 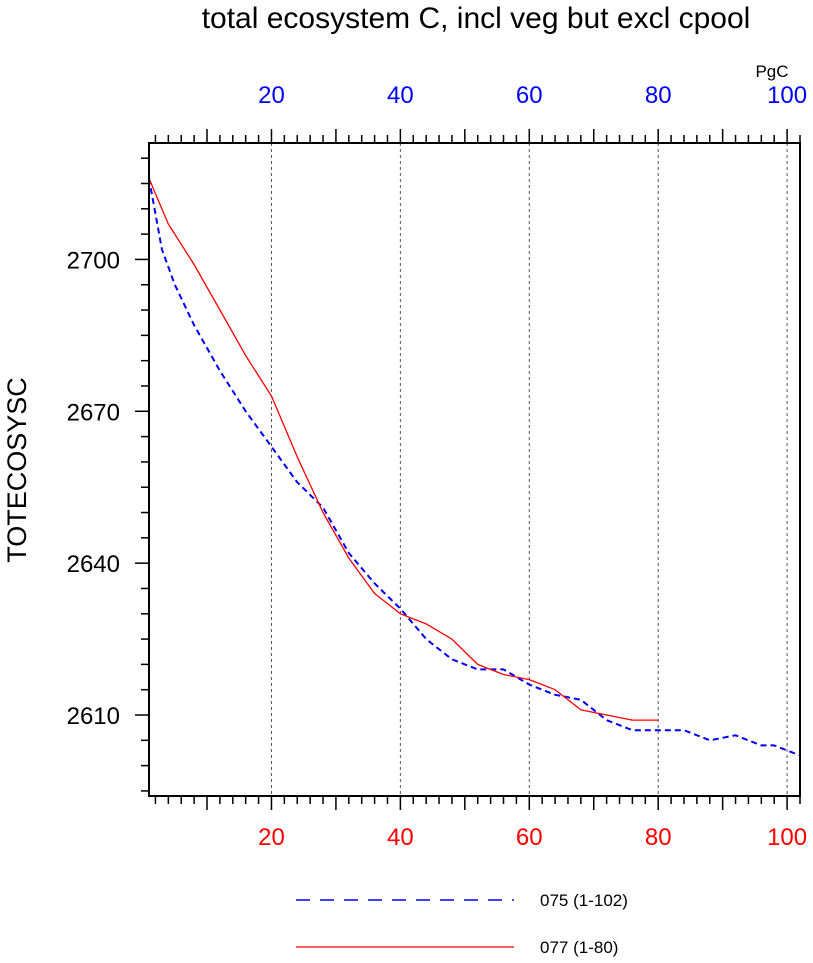 I want to click on y-tick-label-2670: 2670, so click(x=93, y=412).